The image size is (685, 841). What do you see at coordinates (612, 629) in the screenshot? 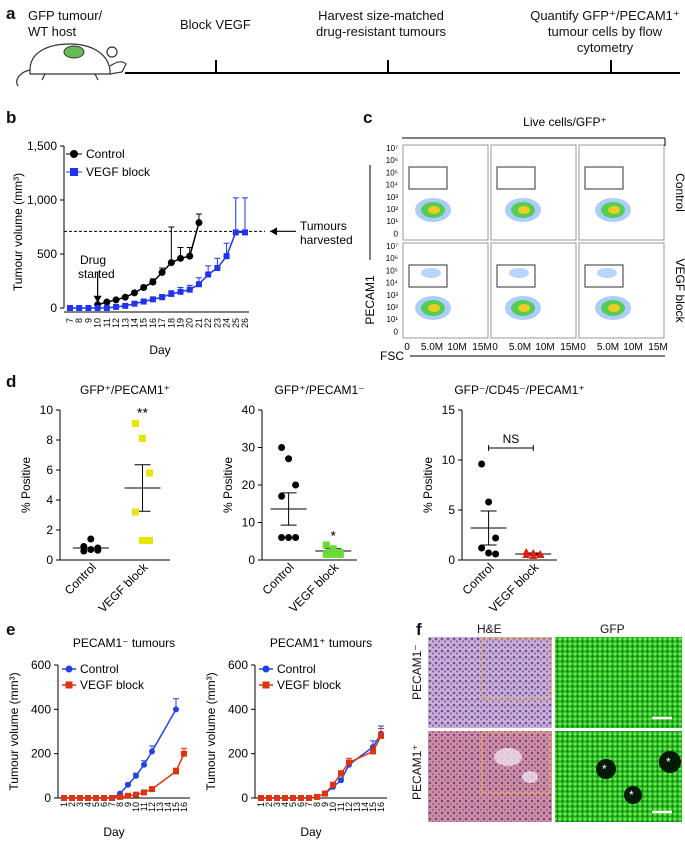
I see `f-header-gfp: GFP` at bounding box center [612, 629].